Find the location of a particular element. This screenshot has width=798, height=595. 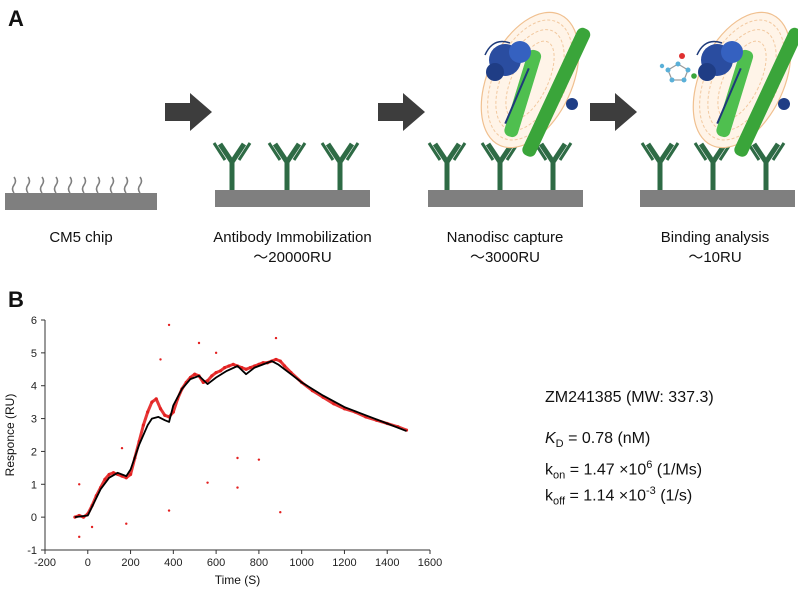

cm5-chip-base is located at coordinates (81, 201).